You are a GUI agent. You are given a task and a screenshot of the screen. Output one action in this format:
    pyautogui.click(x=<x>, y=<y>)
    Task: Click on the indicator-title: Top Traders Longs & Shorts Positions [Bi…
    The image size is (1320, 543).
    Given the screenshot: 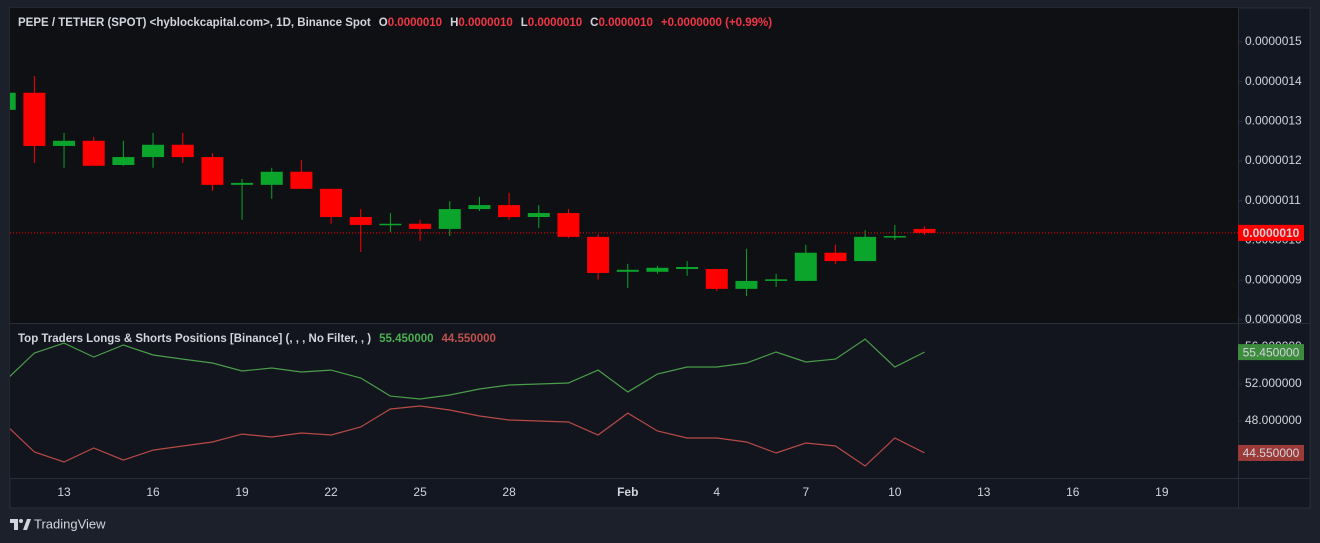 What is the action you would take?
    pyautogui.click(x=194, y=339)
    